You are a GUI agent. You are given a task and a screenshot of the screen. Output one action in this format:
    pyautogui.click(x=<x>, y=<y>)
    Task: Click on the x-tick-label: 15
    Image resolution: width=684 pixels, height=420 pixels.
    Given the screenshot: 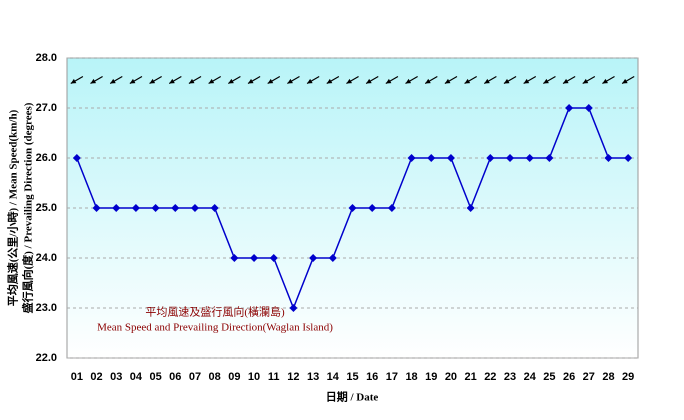 What is the action you would take?
    pyautogui.click(x=352, y=377)
    